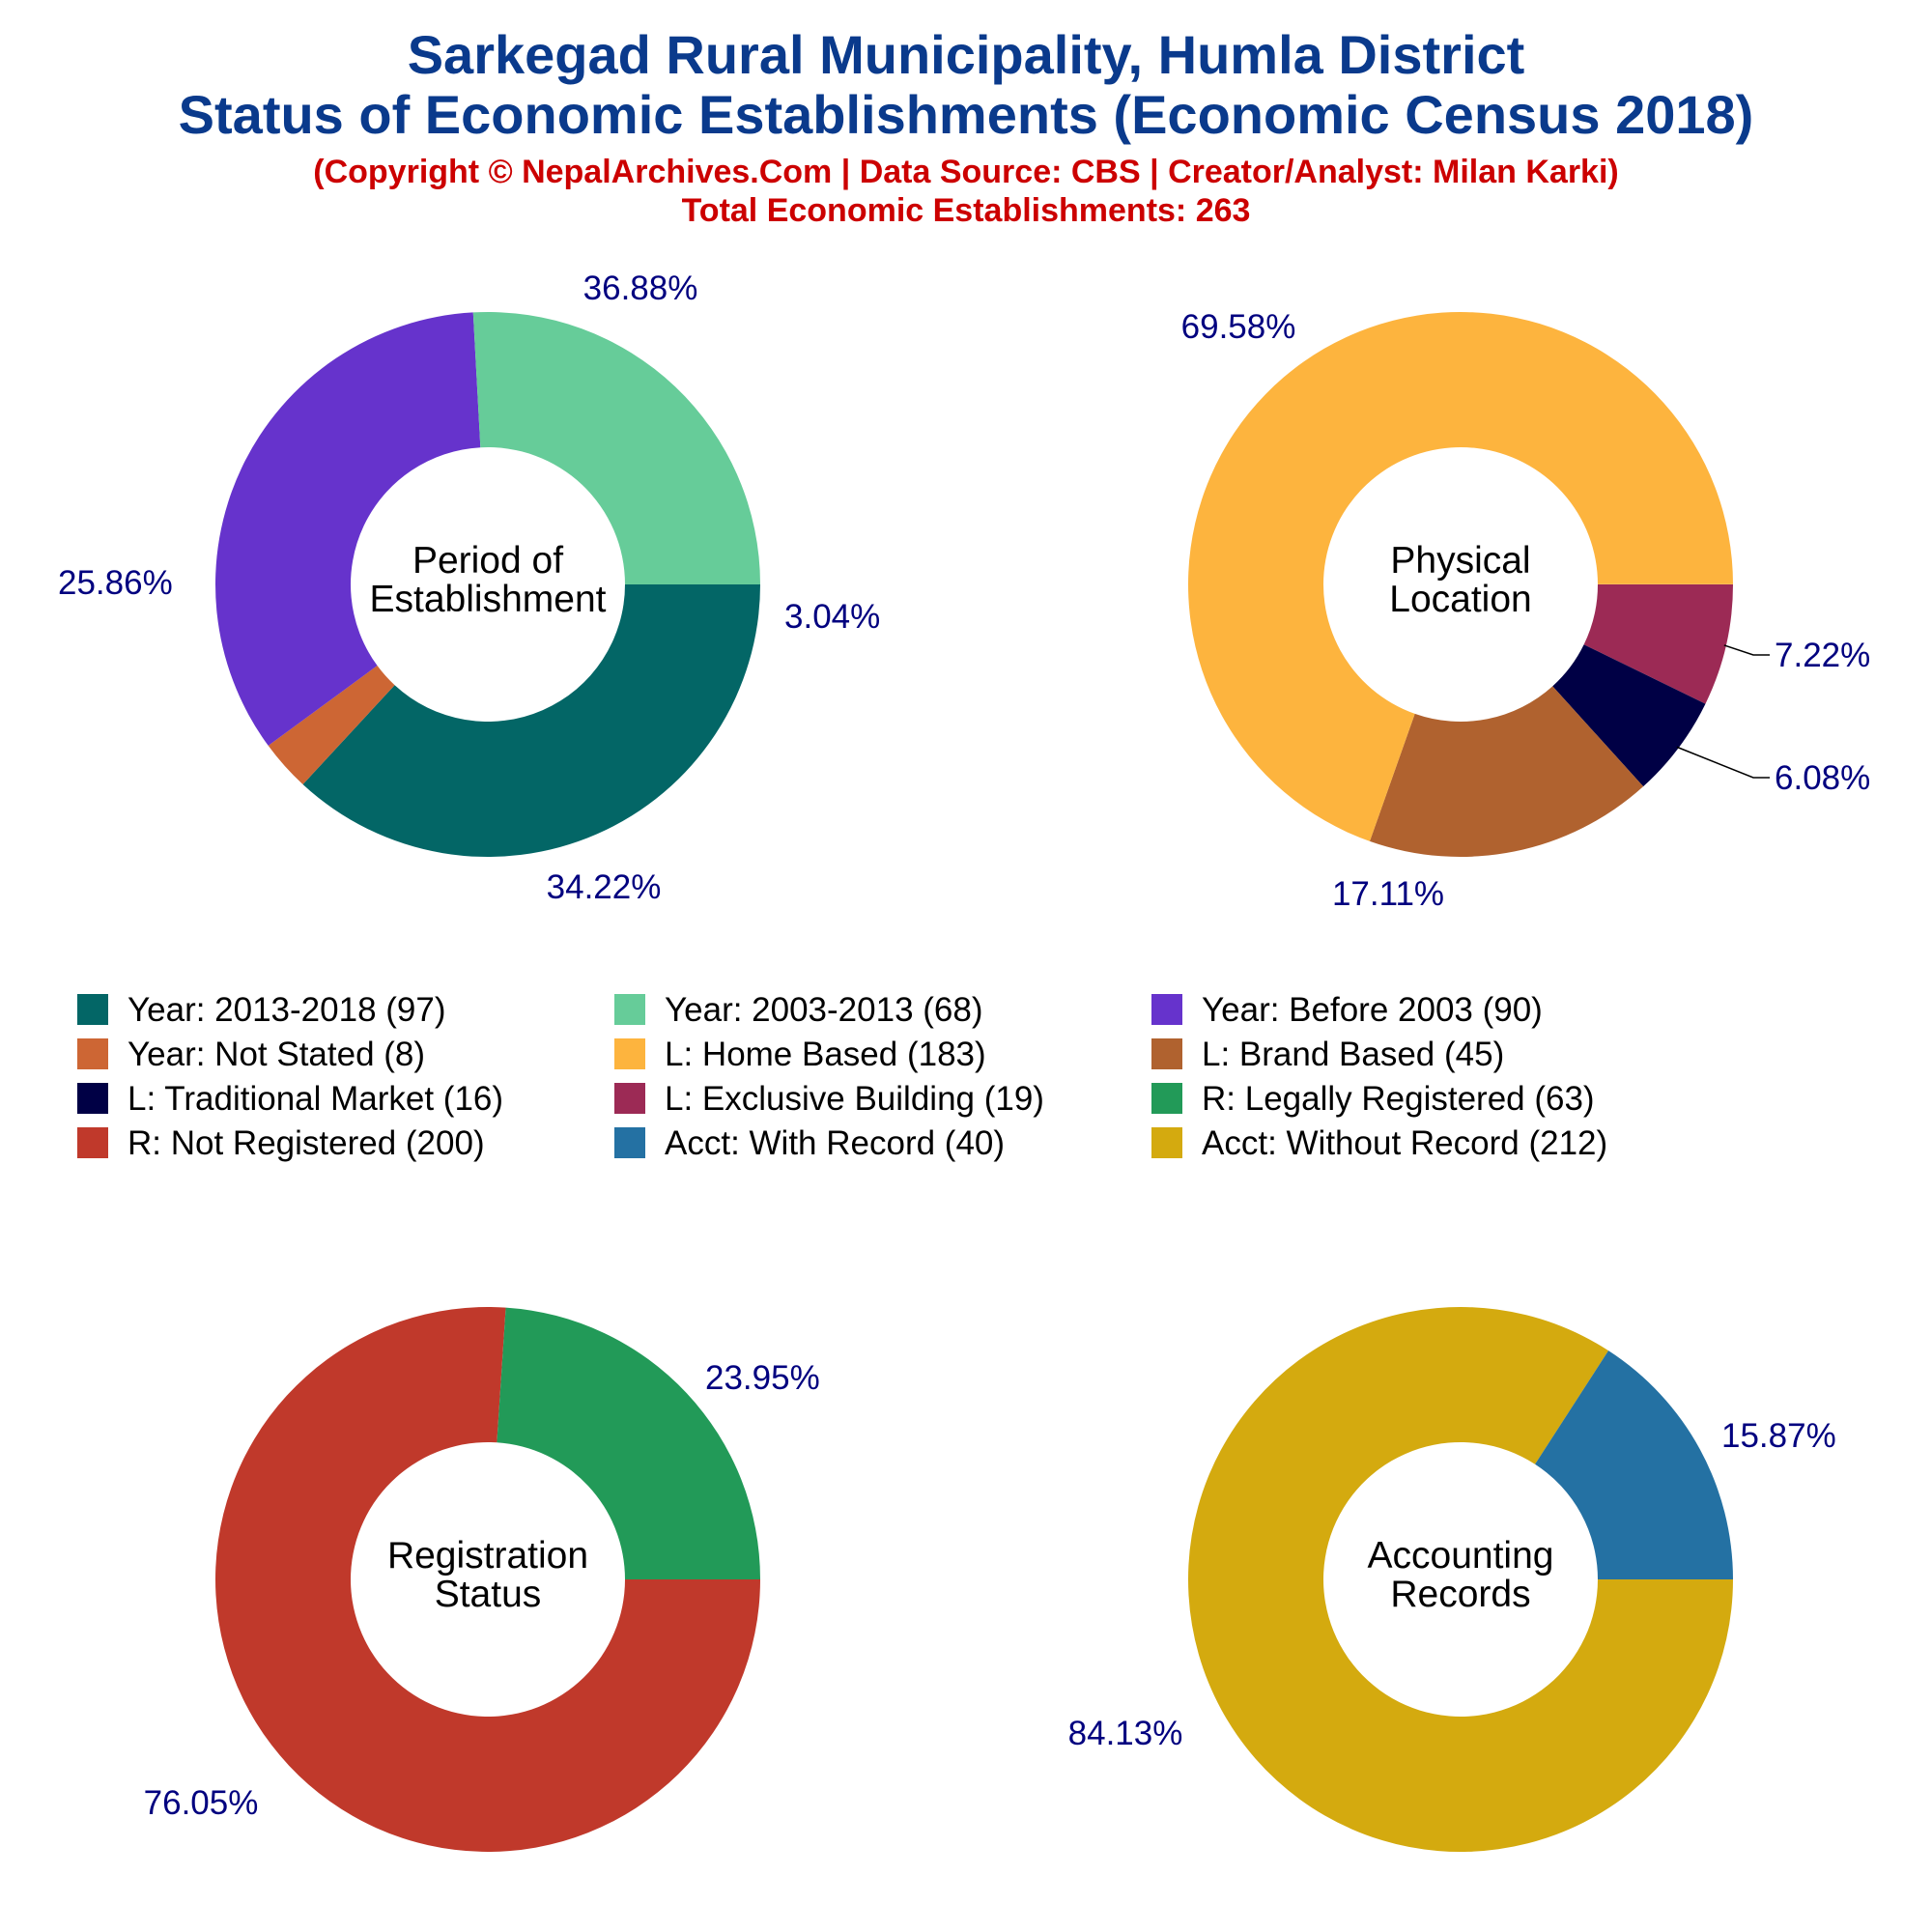 The height and width of the screenshot is (1932, 1932). What do you see at coordinates (832, 617) in the screenshot?
I see `data-label-year-not-stated: 3.04%` at bounding box center [832, 617].